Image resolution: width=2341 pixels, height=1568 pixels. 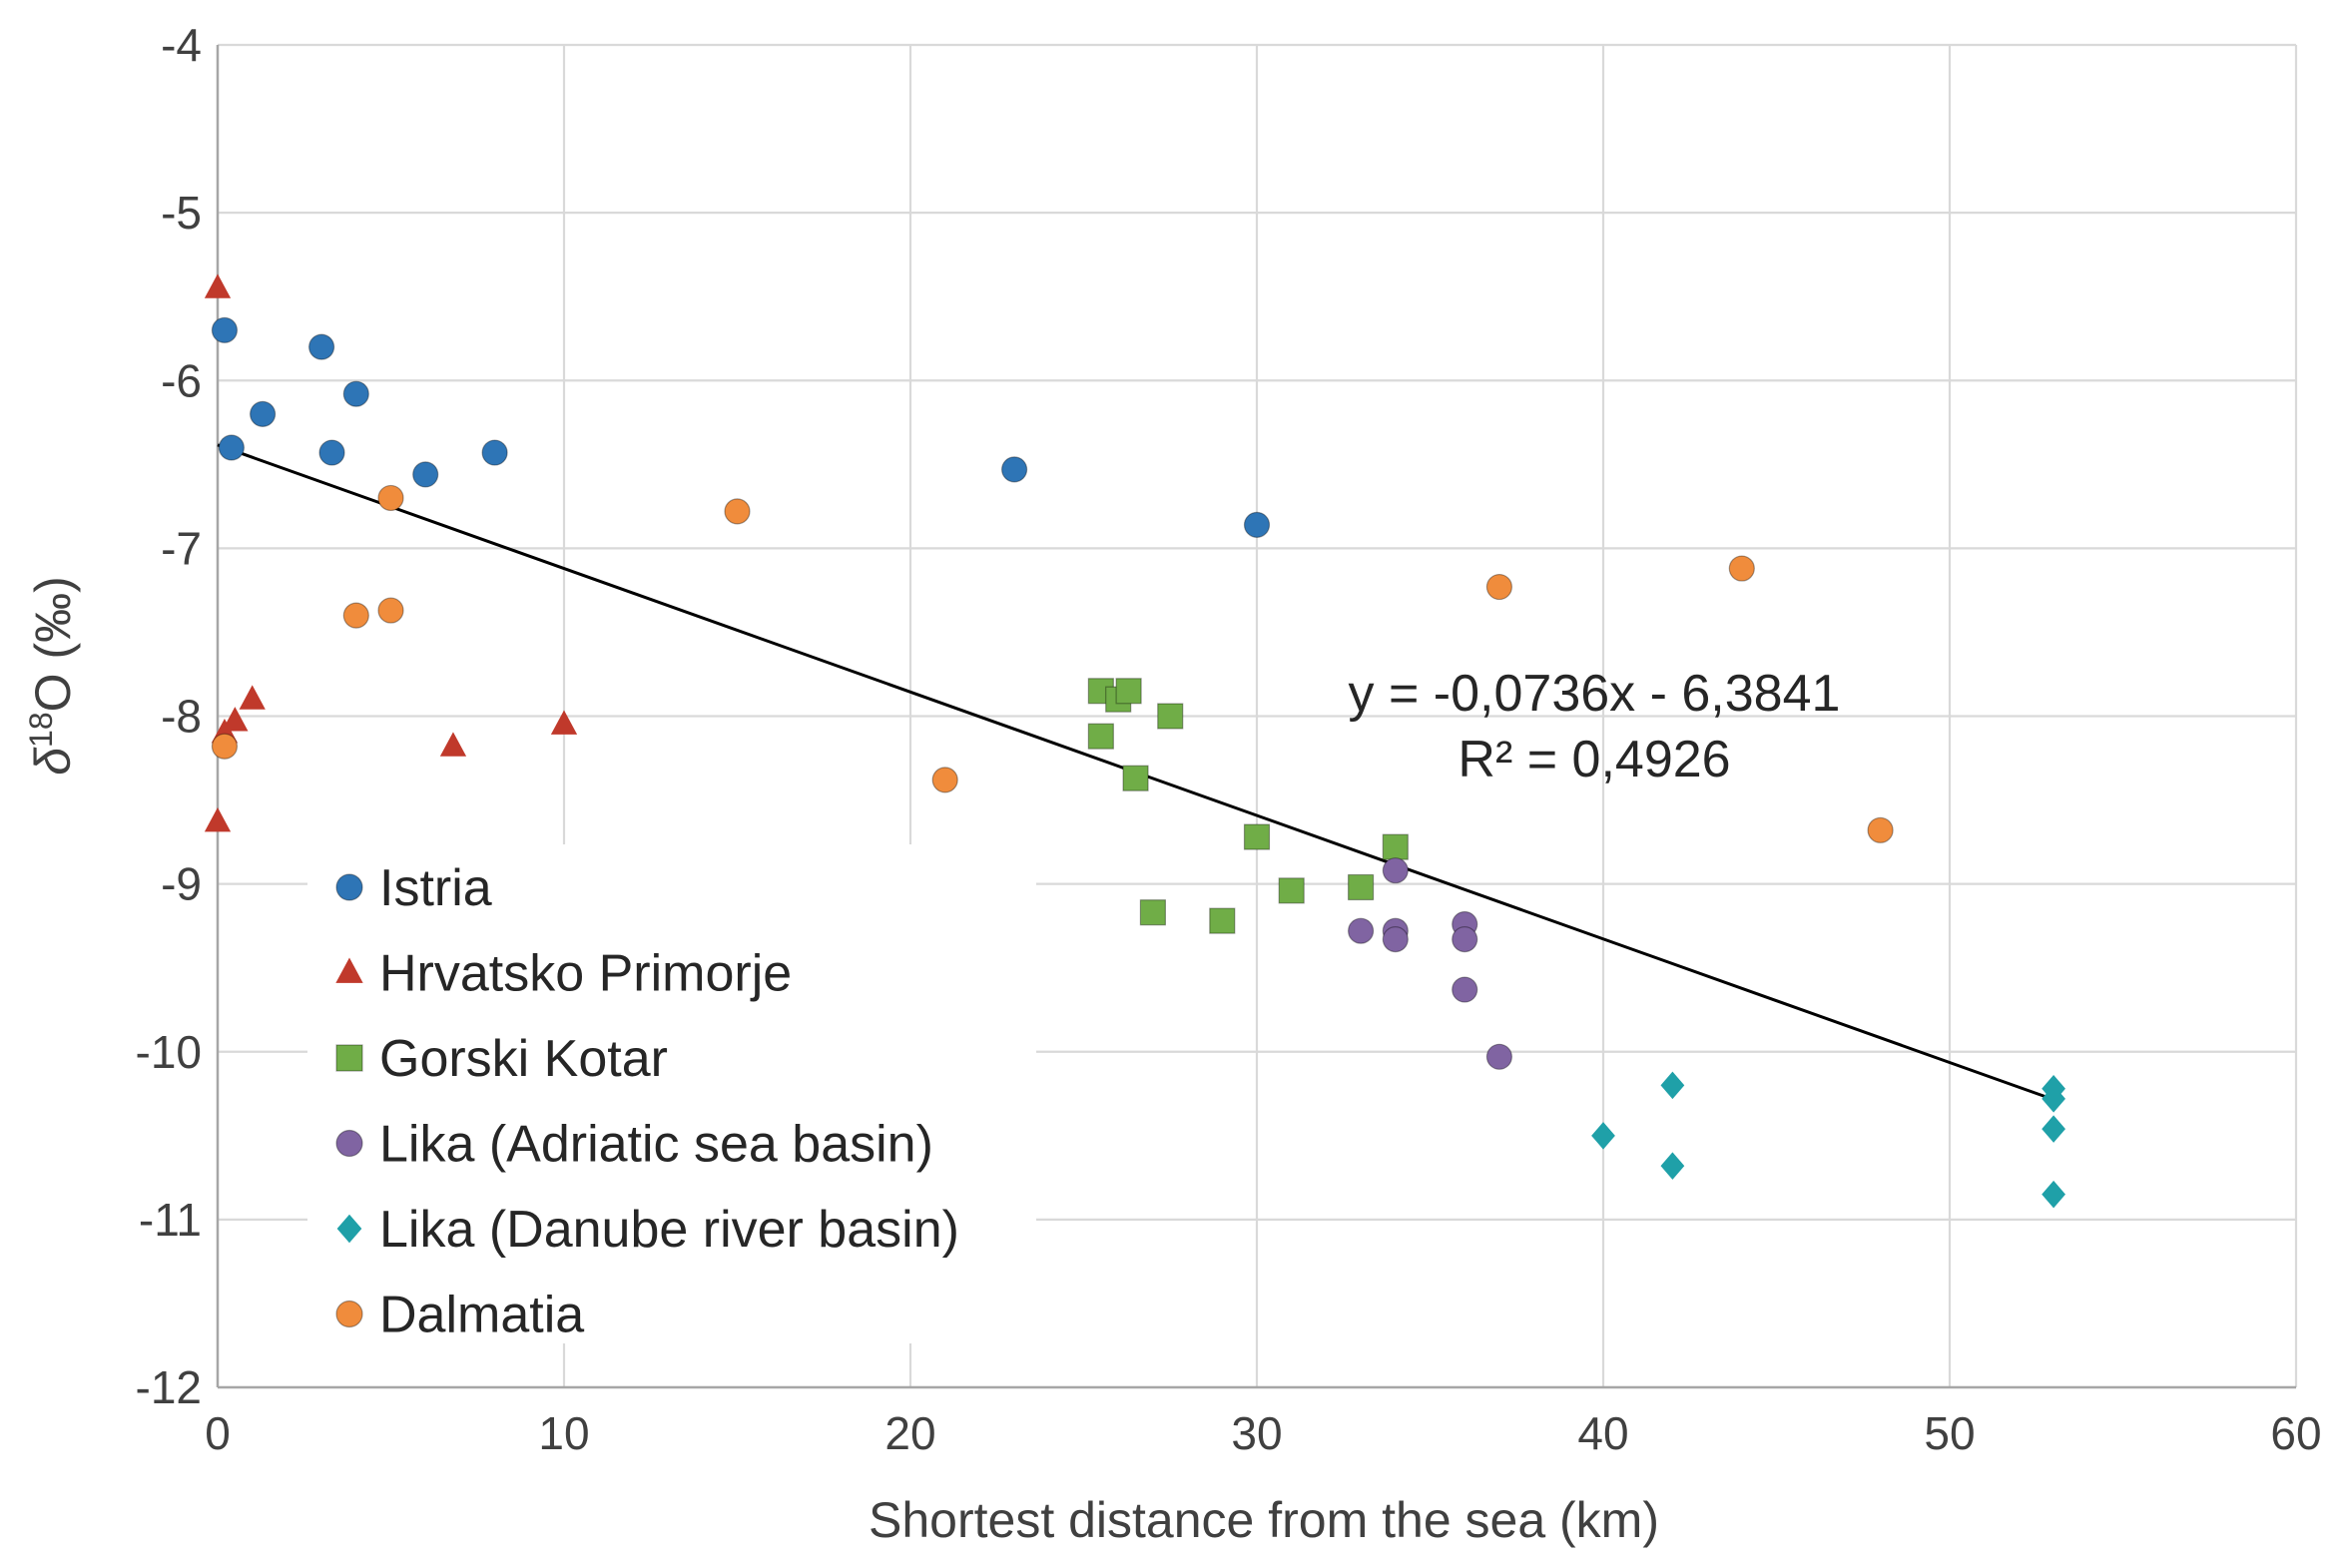 I want to click on trendline-r-squared: R² = 0,4926, so click(x=1594, y=759).